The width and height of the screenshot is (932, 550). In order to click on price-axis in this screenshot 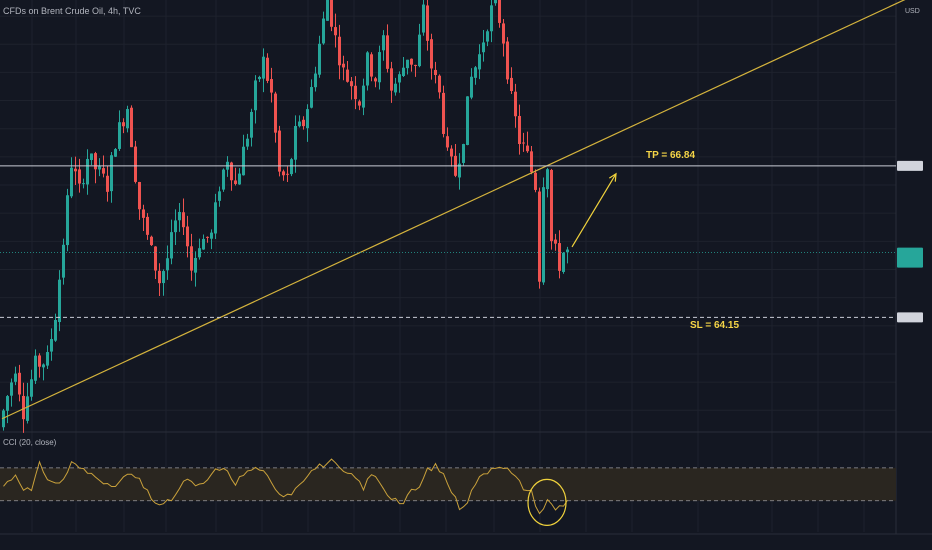, I will do `click(910, 241)`.